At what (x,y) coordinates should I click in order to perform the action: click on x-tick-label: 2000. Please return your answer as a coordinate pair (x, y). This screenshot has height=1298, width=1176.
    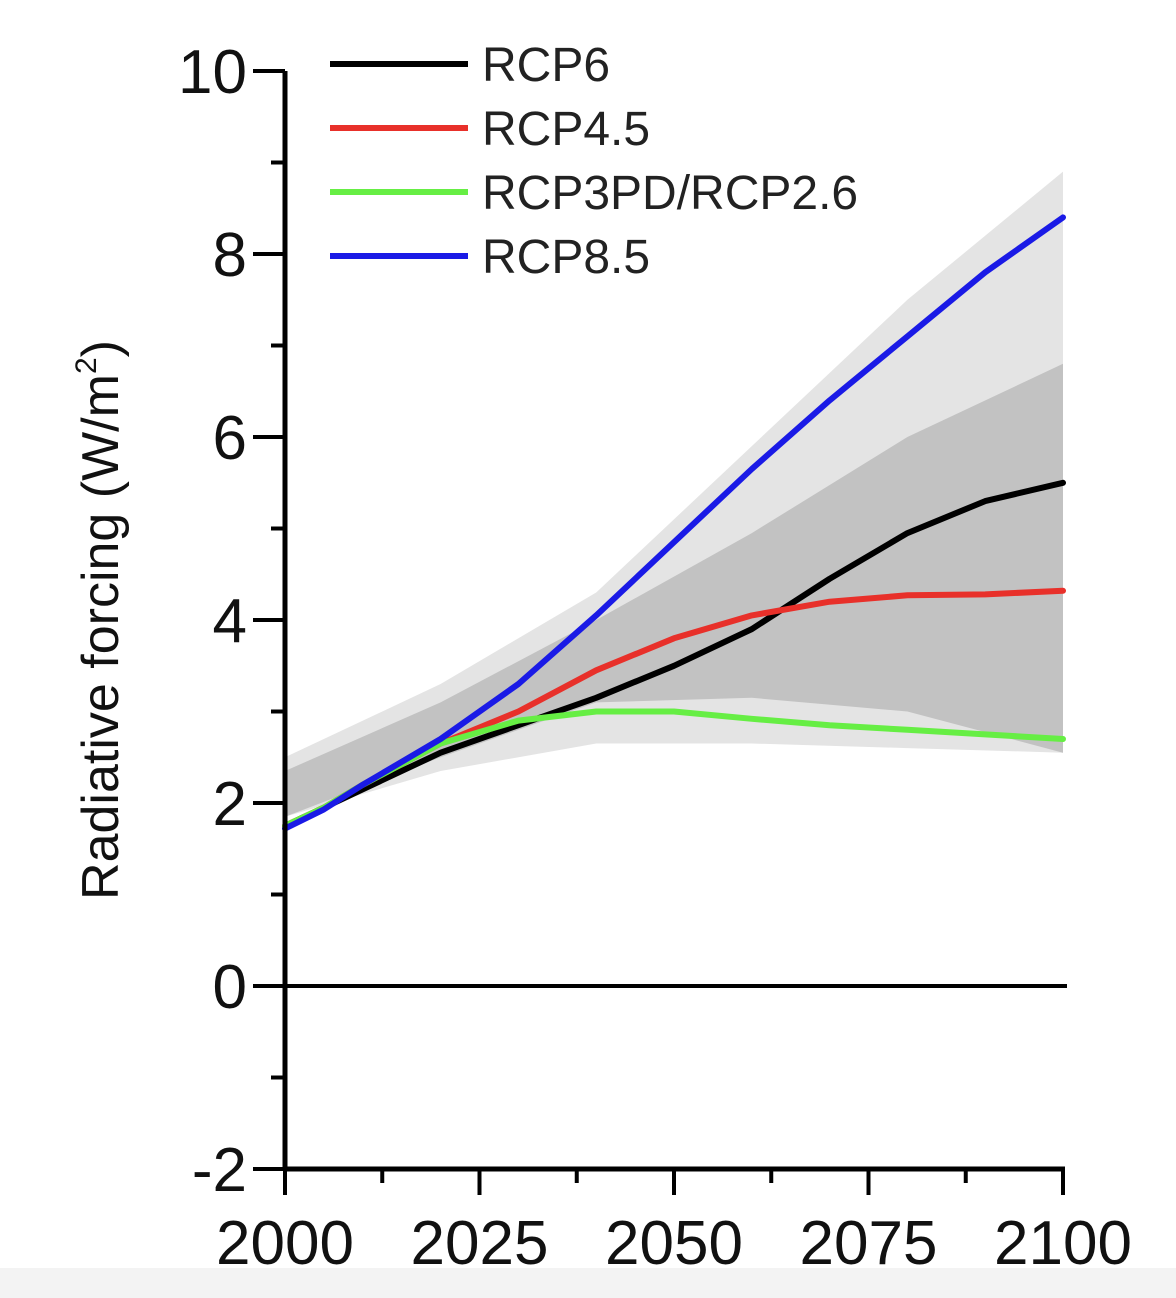
    Looking at the image, I should click on (285, 1243).